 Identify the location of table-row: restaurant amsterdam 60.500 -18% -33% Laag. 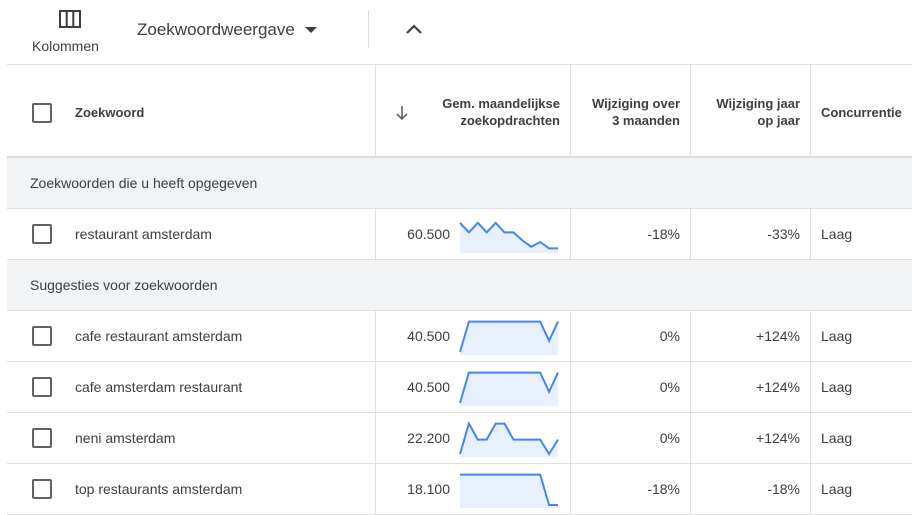
(459, 234).